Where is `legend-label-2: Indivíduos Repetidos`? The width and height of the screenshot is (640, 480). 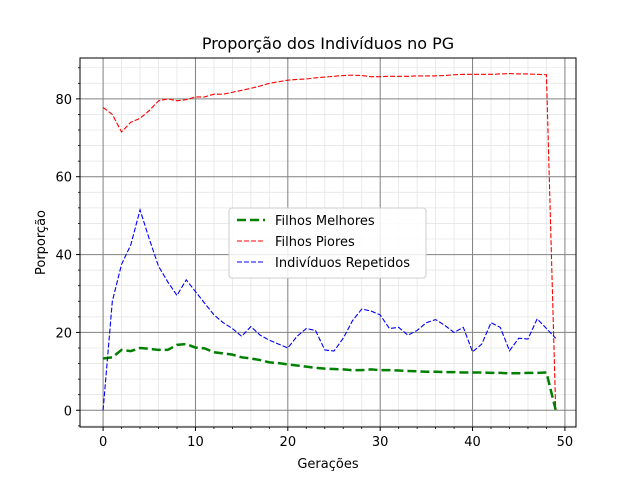
legend-label-2: Indivíduos Repetidos is located at coordinates (342, 263).